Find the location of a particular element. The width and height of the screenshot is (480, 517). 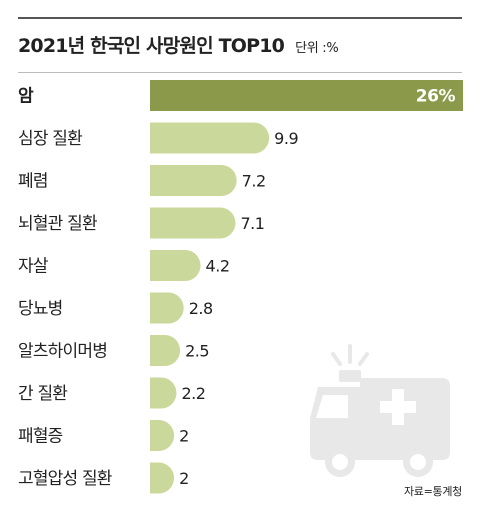

chart-title: 2021년 한국인 사망원인 TOP10 is located at coordinates (151, 46).